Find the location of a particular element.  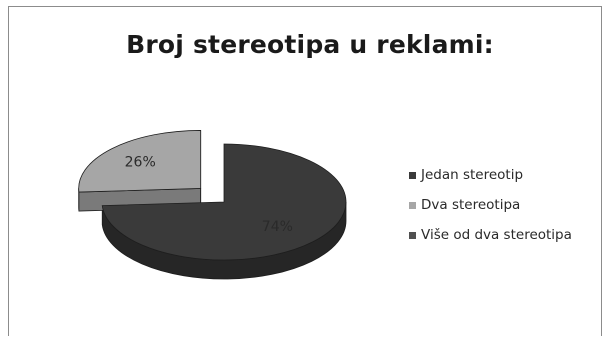

legend-label: Jedan stereotip is located at coordinates (472, 175).